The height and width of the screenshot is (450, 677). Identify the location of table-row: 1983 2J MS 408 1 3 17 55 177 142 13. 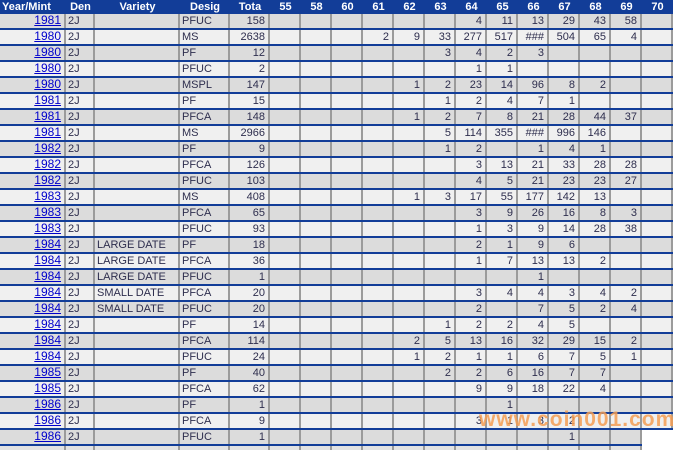
(336, 198).